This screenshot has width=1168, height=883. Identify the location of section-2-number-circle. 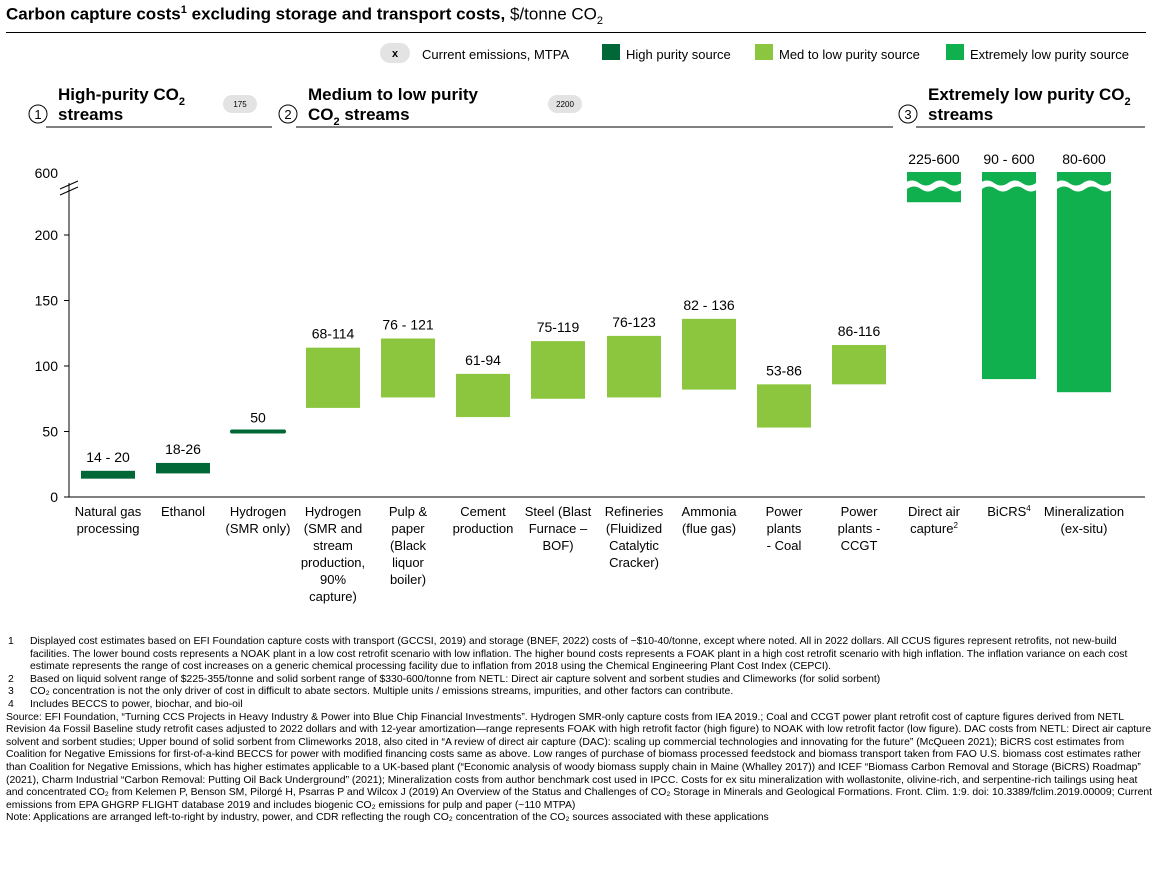
(288, 114).